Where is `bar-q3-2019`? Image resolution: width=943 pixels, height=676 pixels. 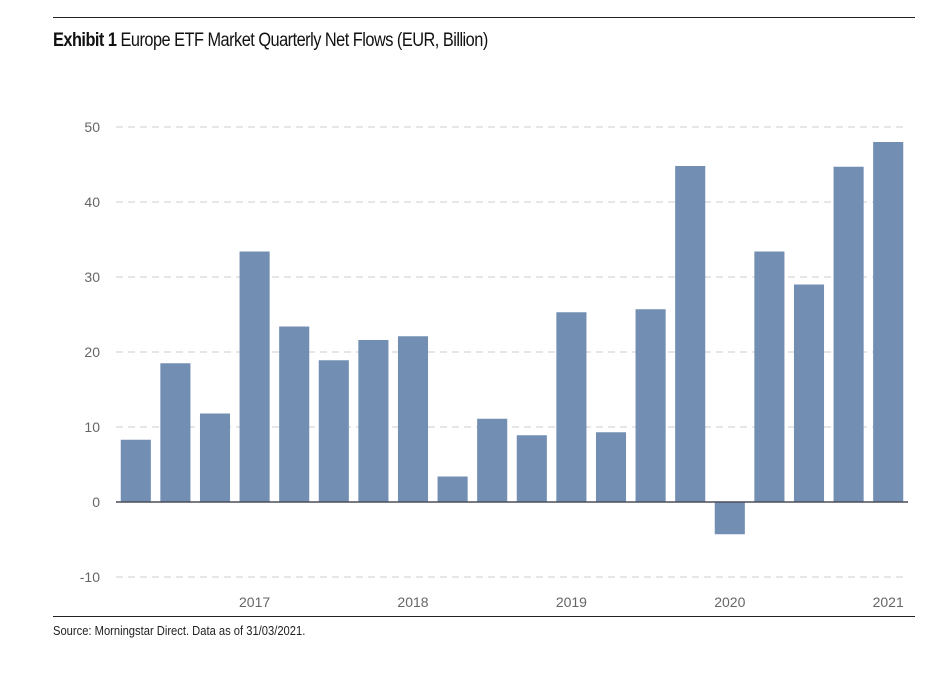
bar-q3-2019 is located at coordinates (650, 405).